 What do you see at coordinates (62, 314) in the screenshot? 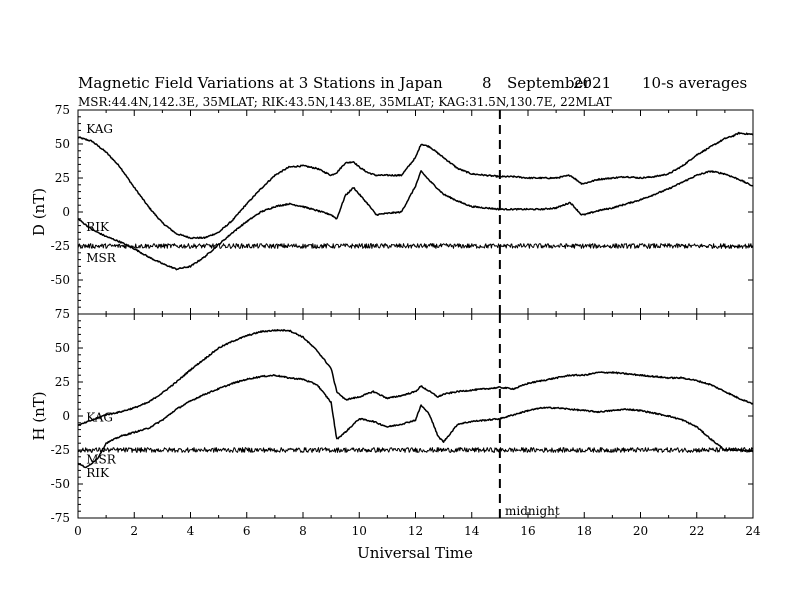
I see `panel-h-ytick-label: 75` at bounding box center [62, 314].